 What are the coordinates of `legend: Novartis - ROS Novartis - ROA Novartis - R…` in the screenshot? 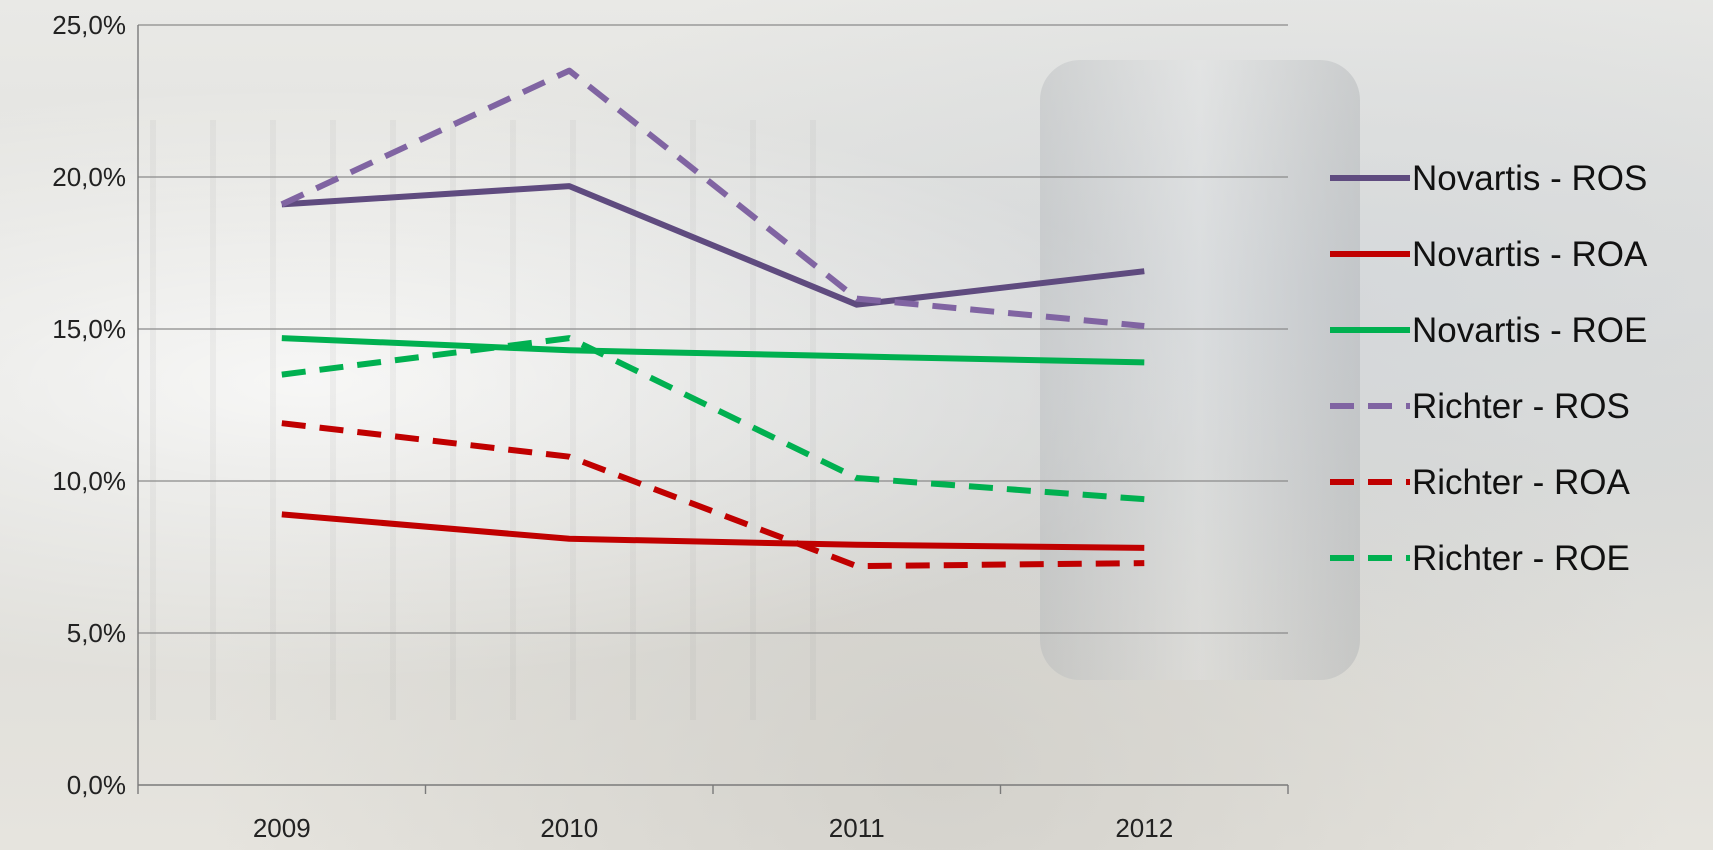 It's located at (1489, 368).